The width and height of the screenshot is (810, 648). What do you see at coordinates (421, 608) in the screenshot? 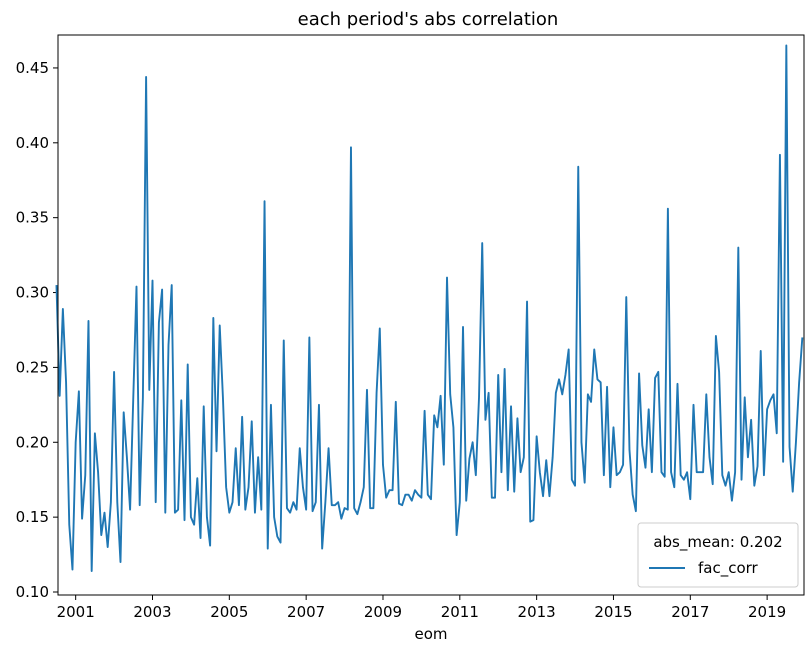
I see `x-axis: 2001 2003 2005 2007 2009 2011 2013 2015 2017 2019` at bounding box center [421, 608].